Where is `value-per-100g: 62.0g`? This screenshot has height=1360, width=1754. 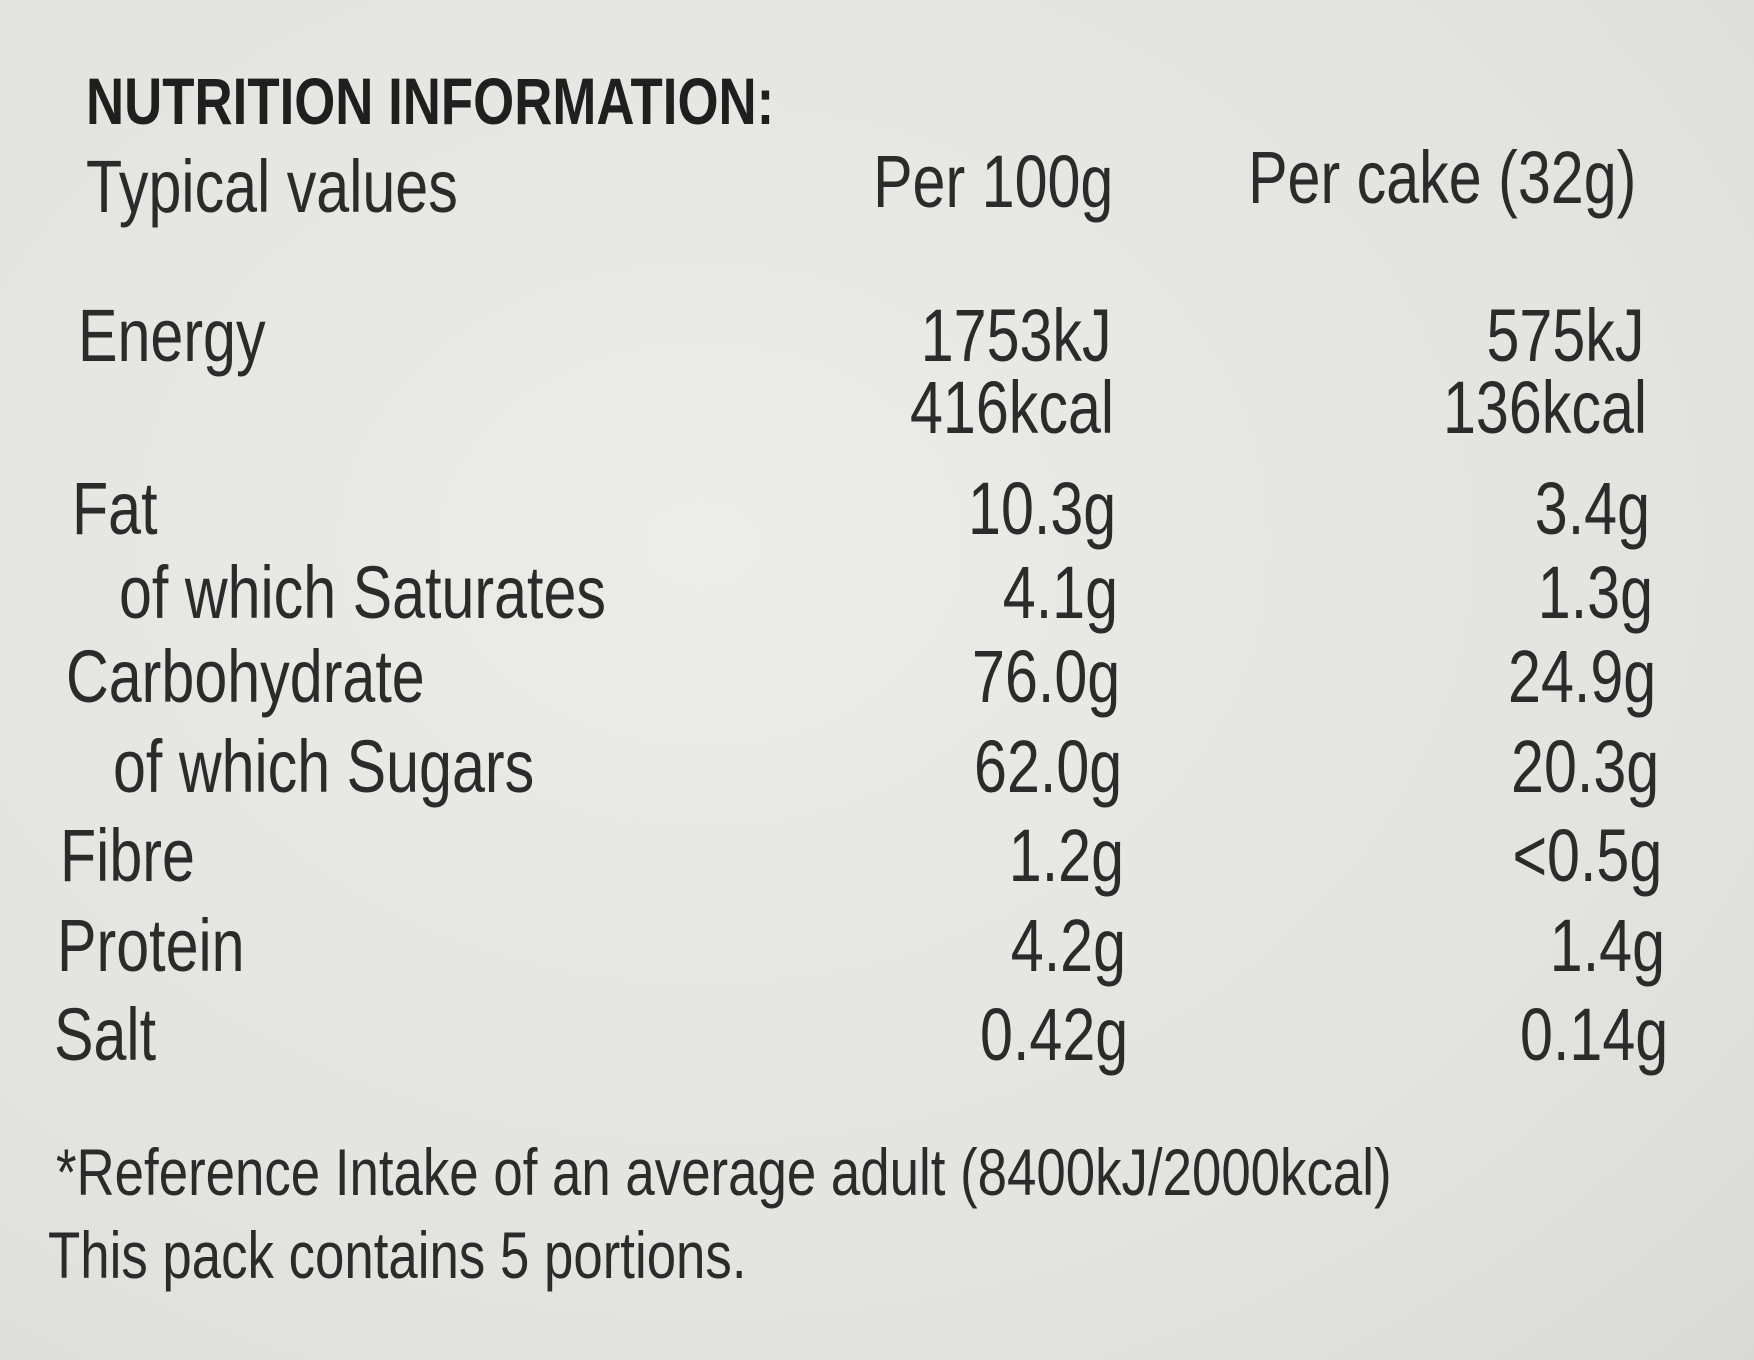
value-per-100g: 62.0g is located at coordinates (1047, 766).